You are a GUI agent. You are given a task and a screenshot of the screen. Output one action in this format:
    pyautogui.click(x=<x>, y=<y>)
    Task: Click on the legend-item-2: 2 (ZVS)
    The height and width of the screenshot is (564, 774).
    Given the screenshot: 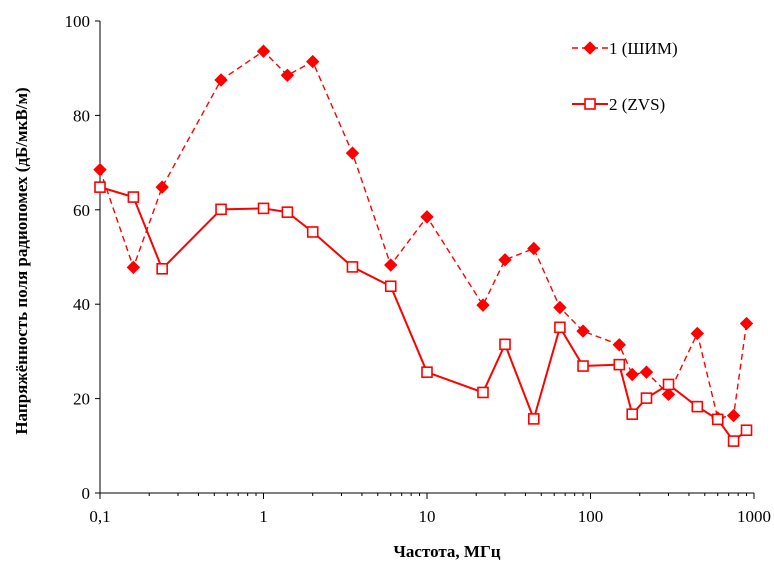 What is the action you would take?
    pyautogui.click(x=618, y=104)
    